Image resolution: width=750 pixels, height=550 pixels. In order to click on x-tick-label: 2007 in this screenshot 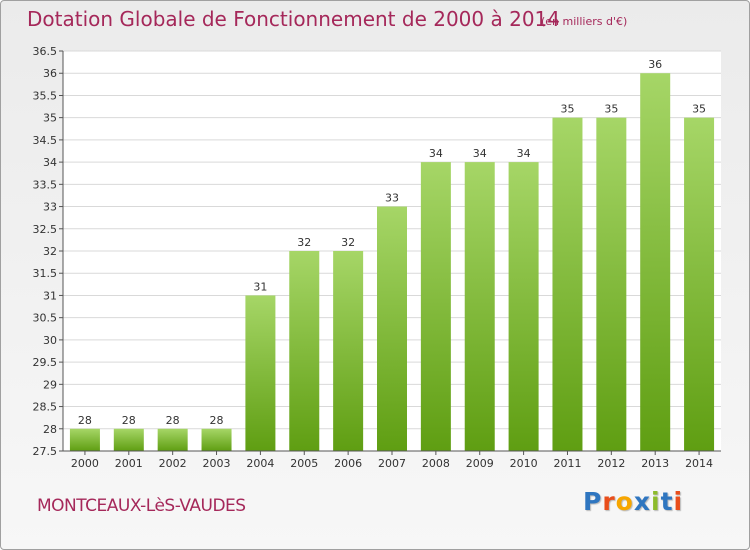, I will do `click(392, 463)`.